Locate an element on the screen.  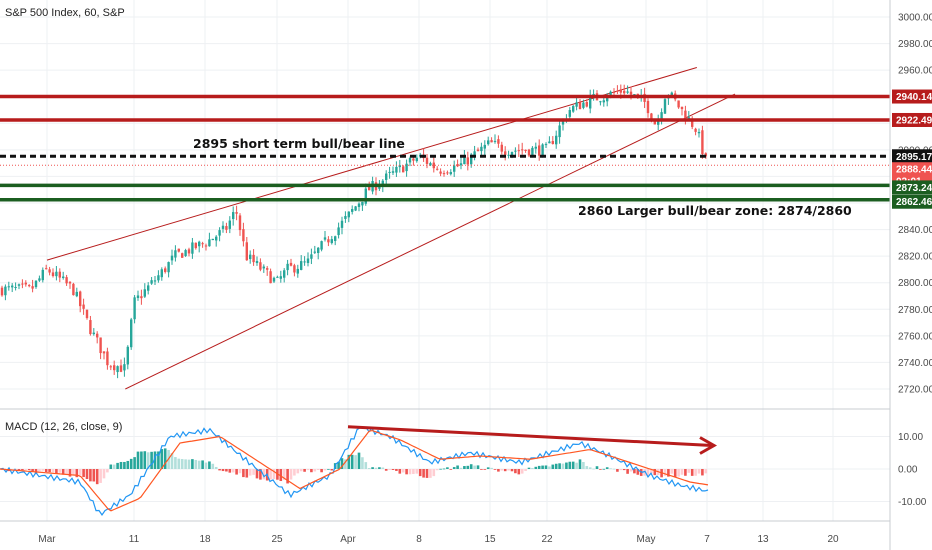
larger-zone-annotation: 2860 Larger bull/bear zone: 2874/2860 is located at coordinates (715, 210).